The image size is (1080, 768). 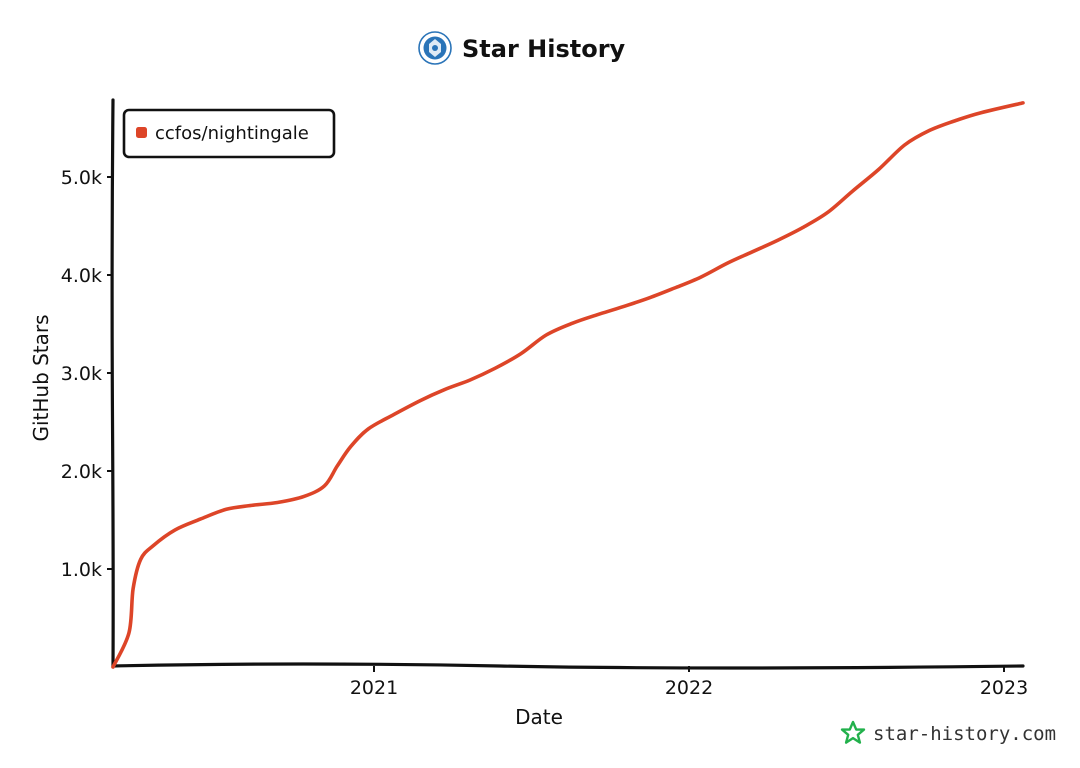 What do you see at coordinates (81, 178) in the screenshot?
I see `y-tick-label: 5.0k` at bounding box center [81, 178].